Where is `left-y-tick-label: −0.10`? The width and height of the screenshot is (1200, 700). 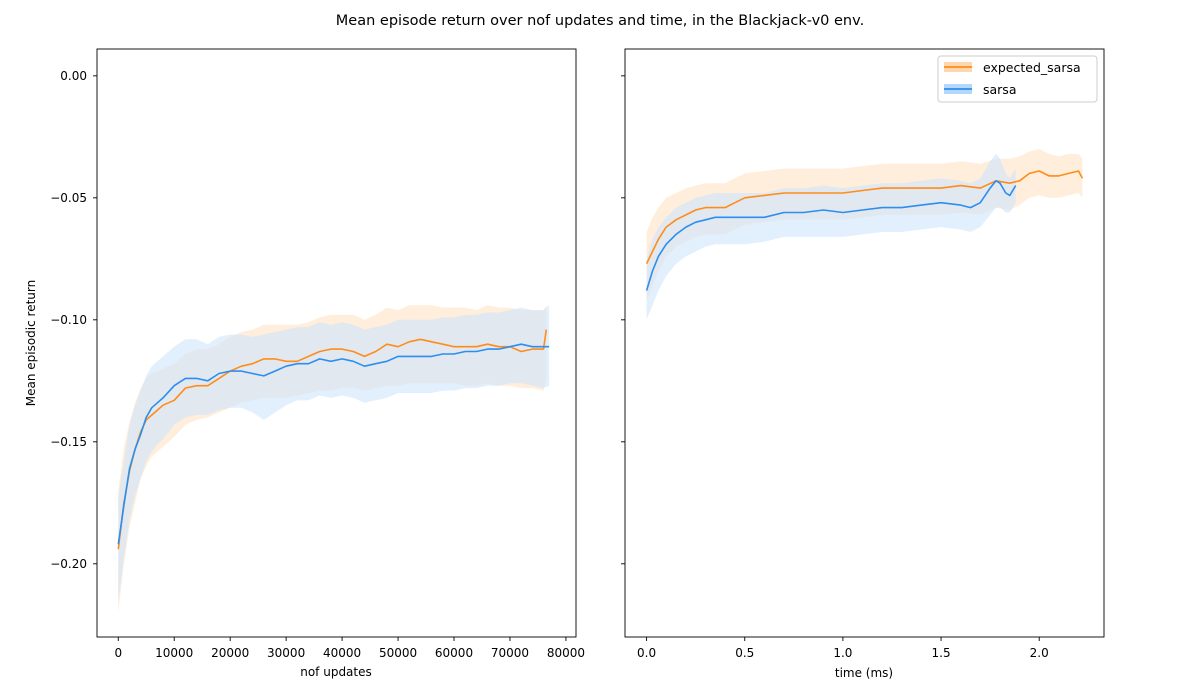 left-y-tick-label: −0.10 is located at coordinates (68, 320).